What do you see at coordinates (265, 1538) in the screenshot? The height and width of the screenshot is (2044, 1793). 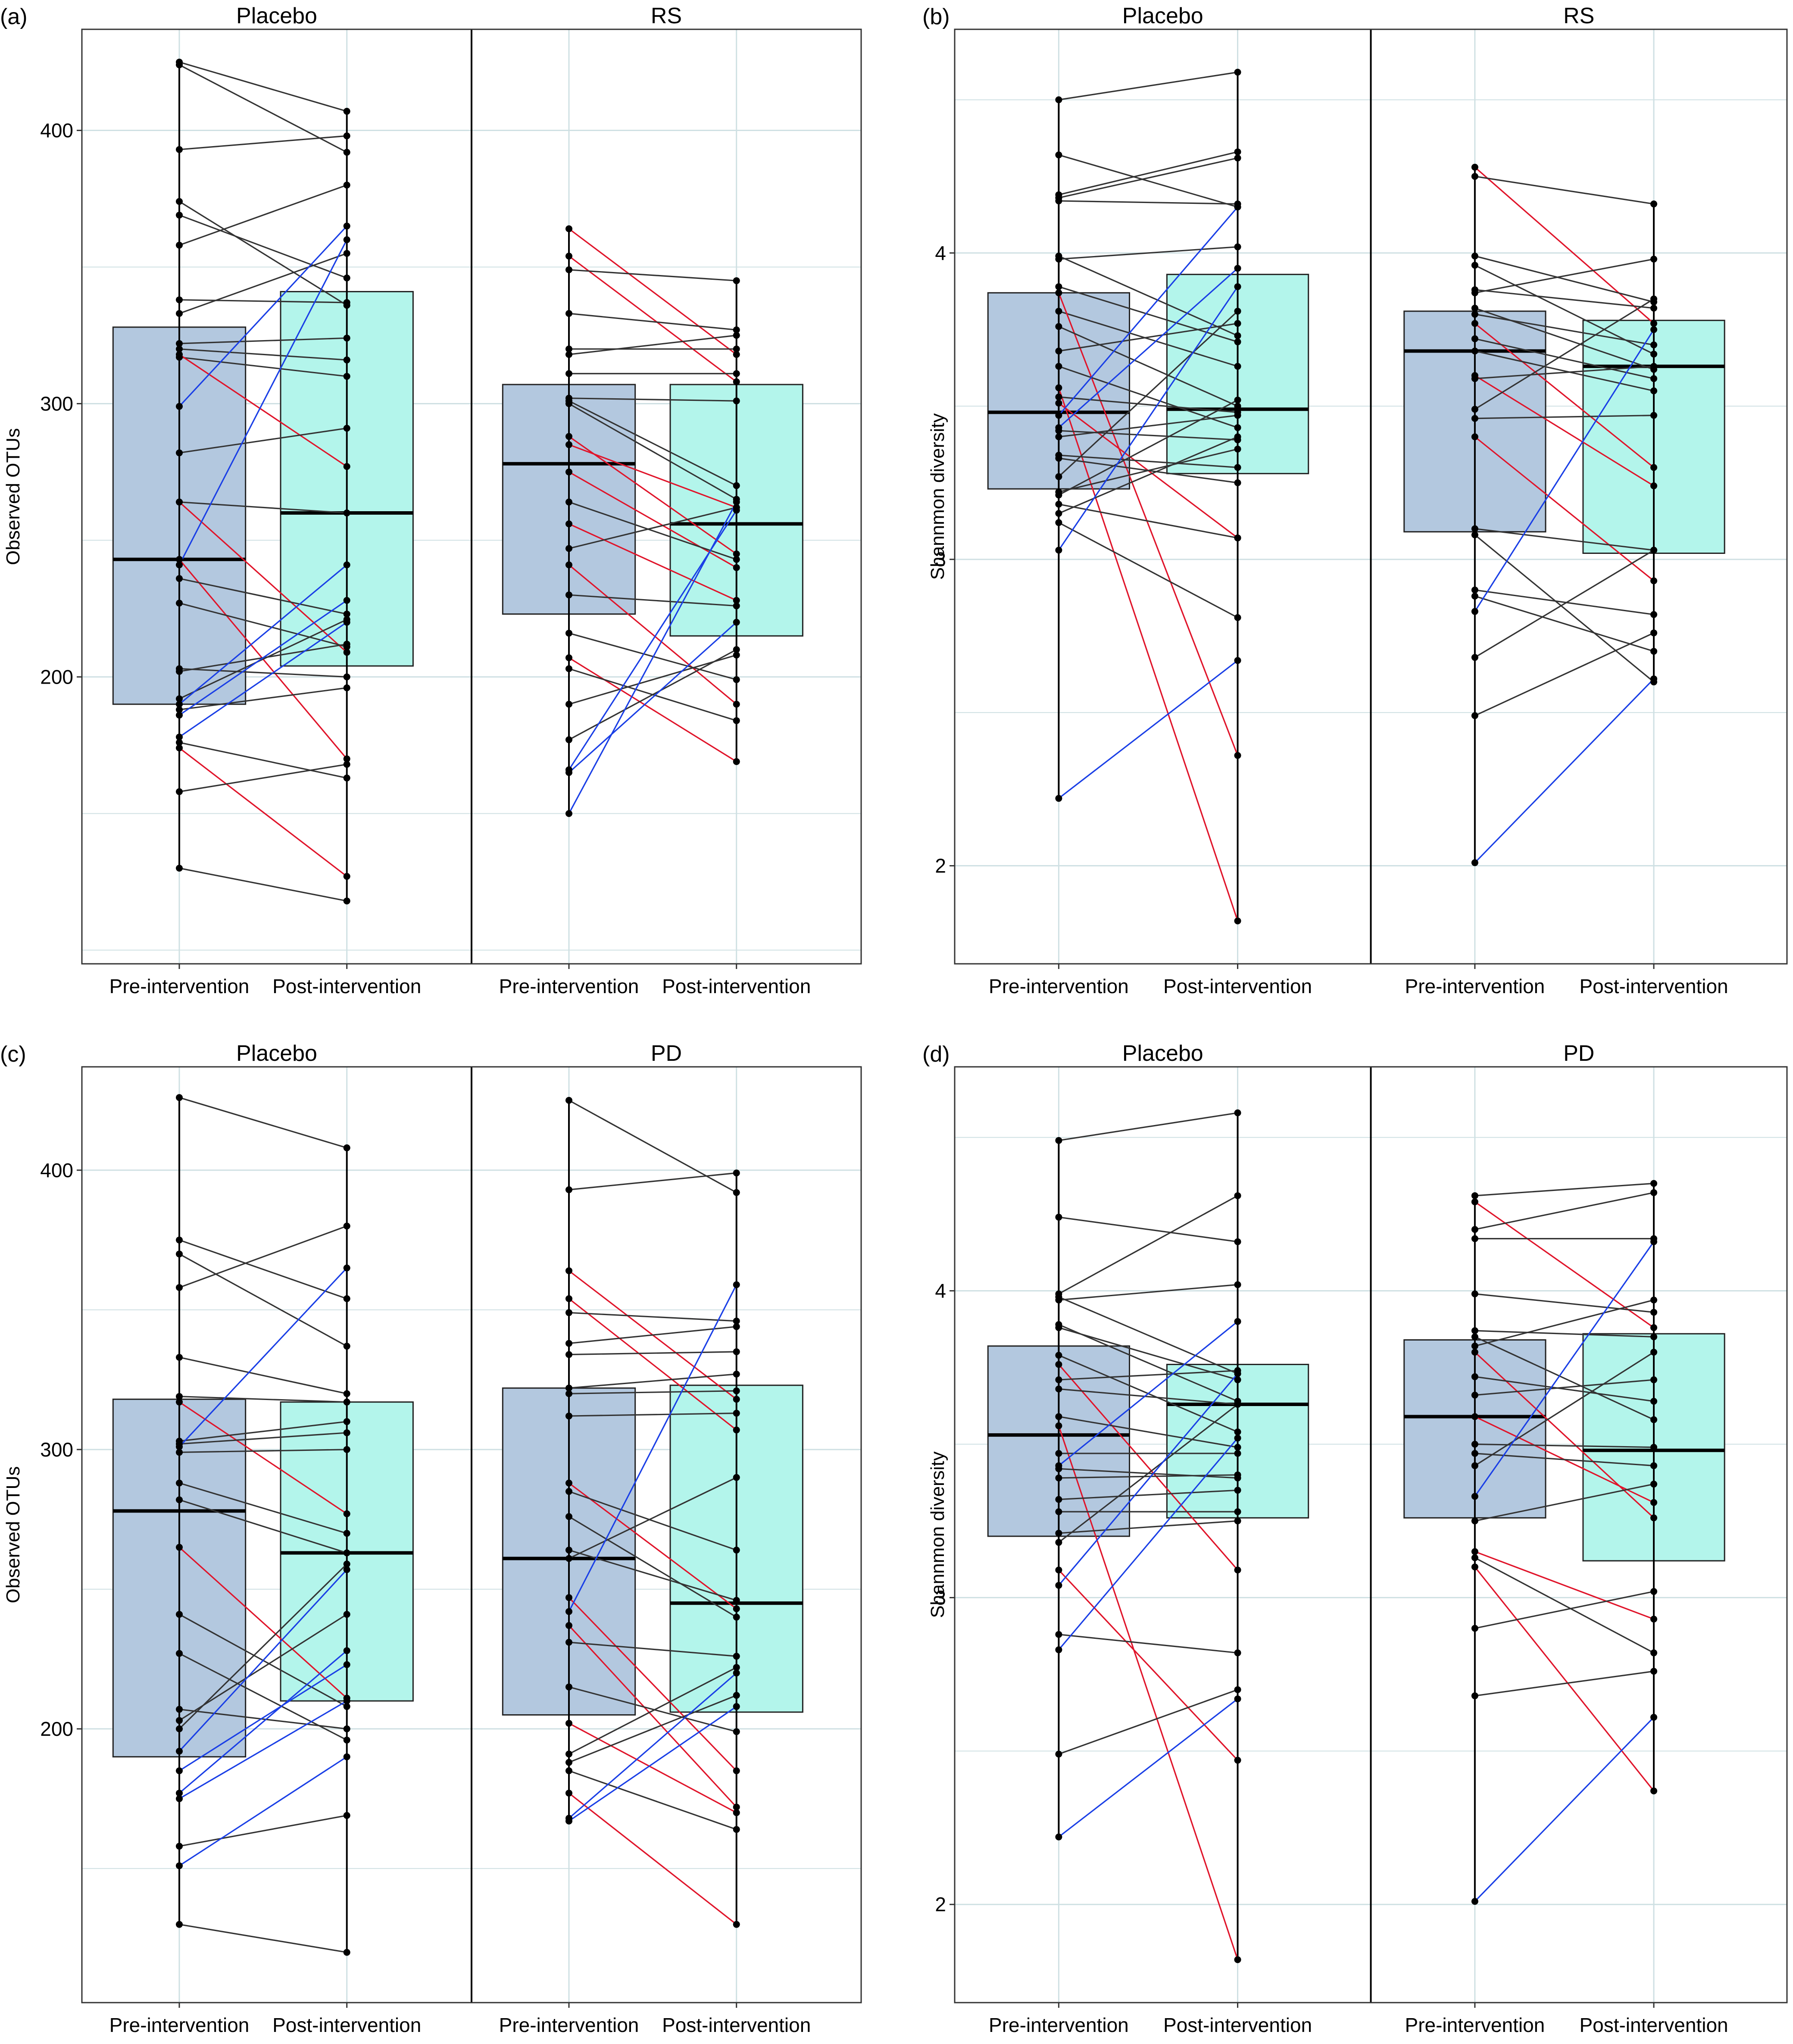 I see `facet-placebo: Placebo Pre-intervention Post-intervention` at bounding box center [265, 1538].